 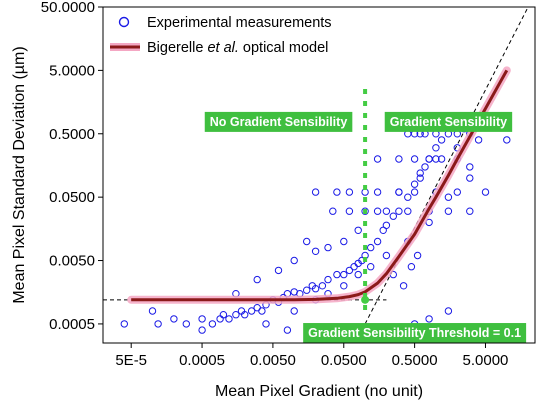 What do you see at coordinates (311, 356) in the screenshot?
I see `x-axis-ticks: 5E-5 0.0005 0.0050 0.0500 0.5000 5.0000` at bounding box center [311, 356].